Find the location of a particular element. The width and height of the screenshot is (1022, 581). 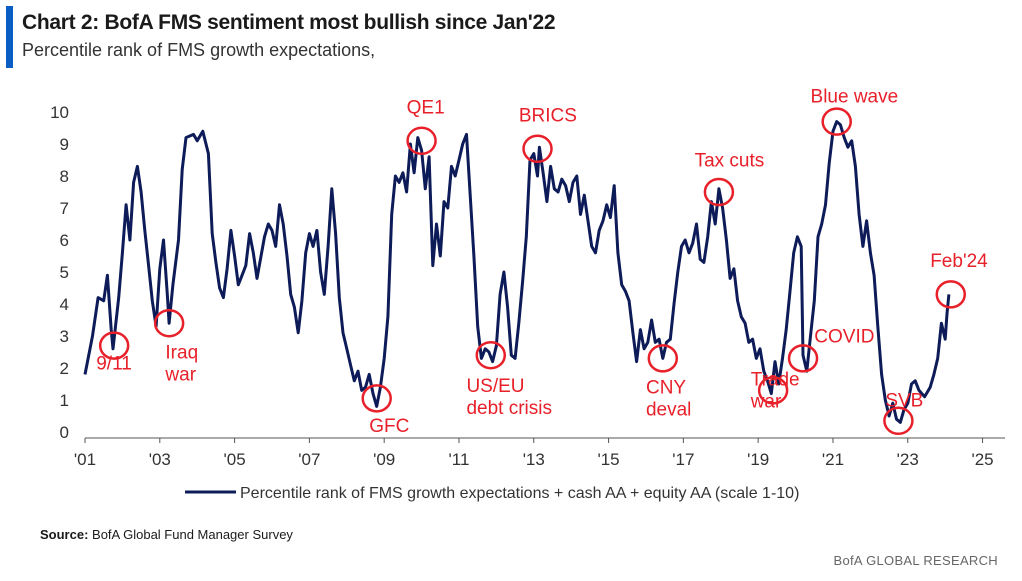

x-tick-label: '09 is located at coordinates (384, 459).